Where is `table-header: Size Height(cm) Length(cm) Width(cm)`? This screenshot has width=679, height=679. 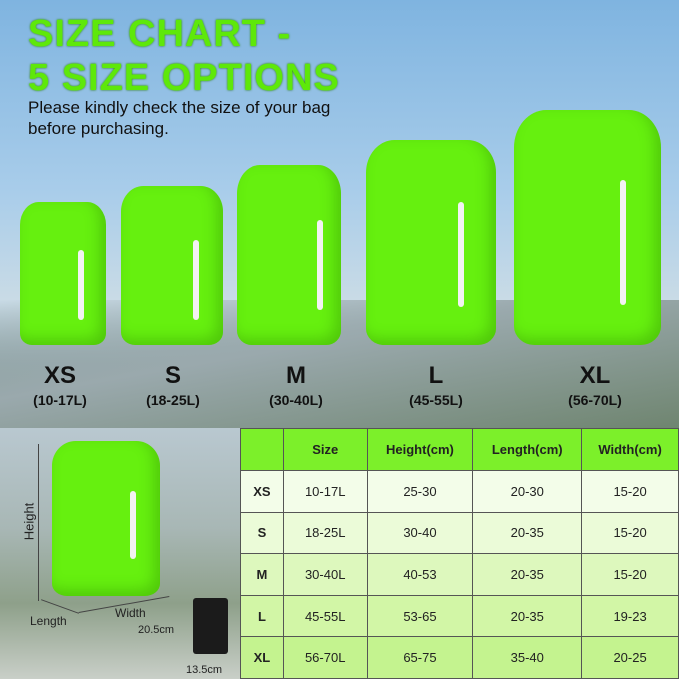
table-header: Size Height(cm) Length(cm) Width(cm) is located at coordinates (459, 449).